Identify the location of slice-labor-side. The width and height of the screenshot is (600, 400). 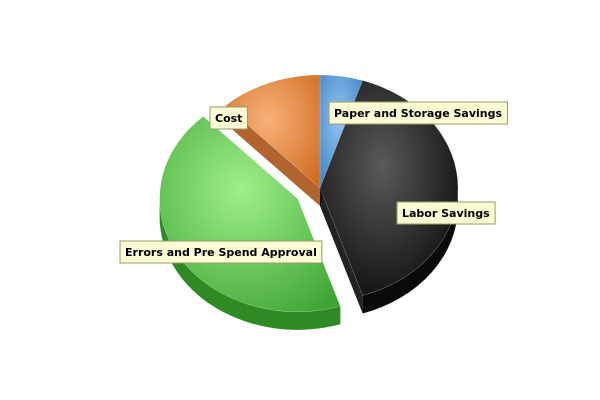
(410, 251).